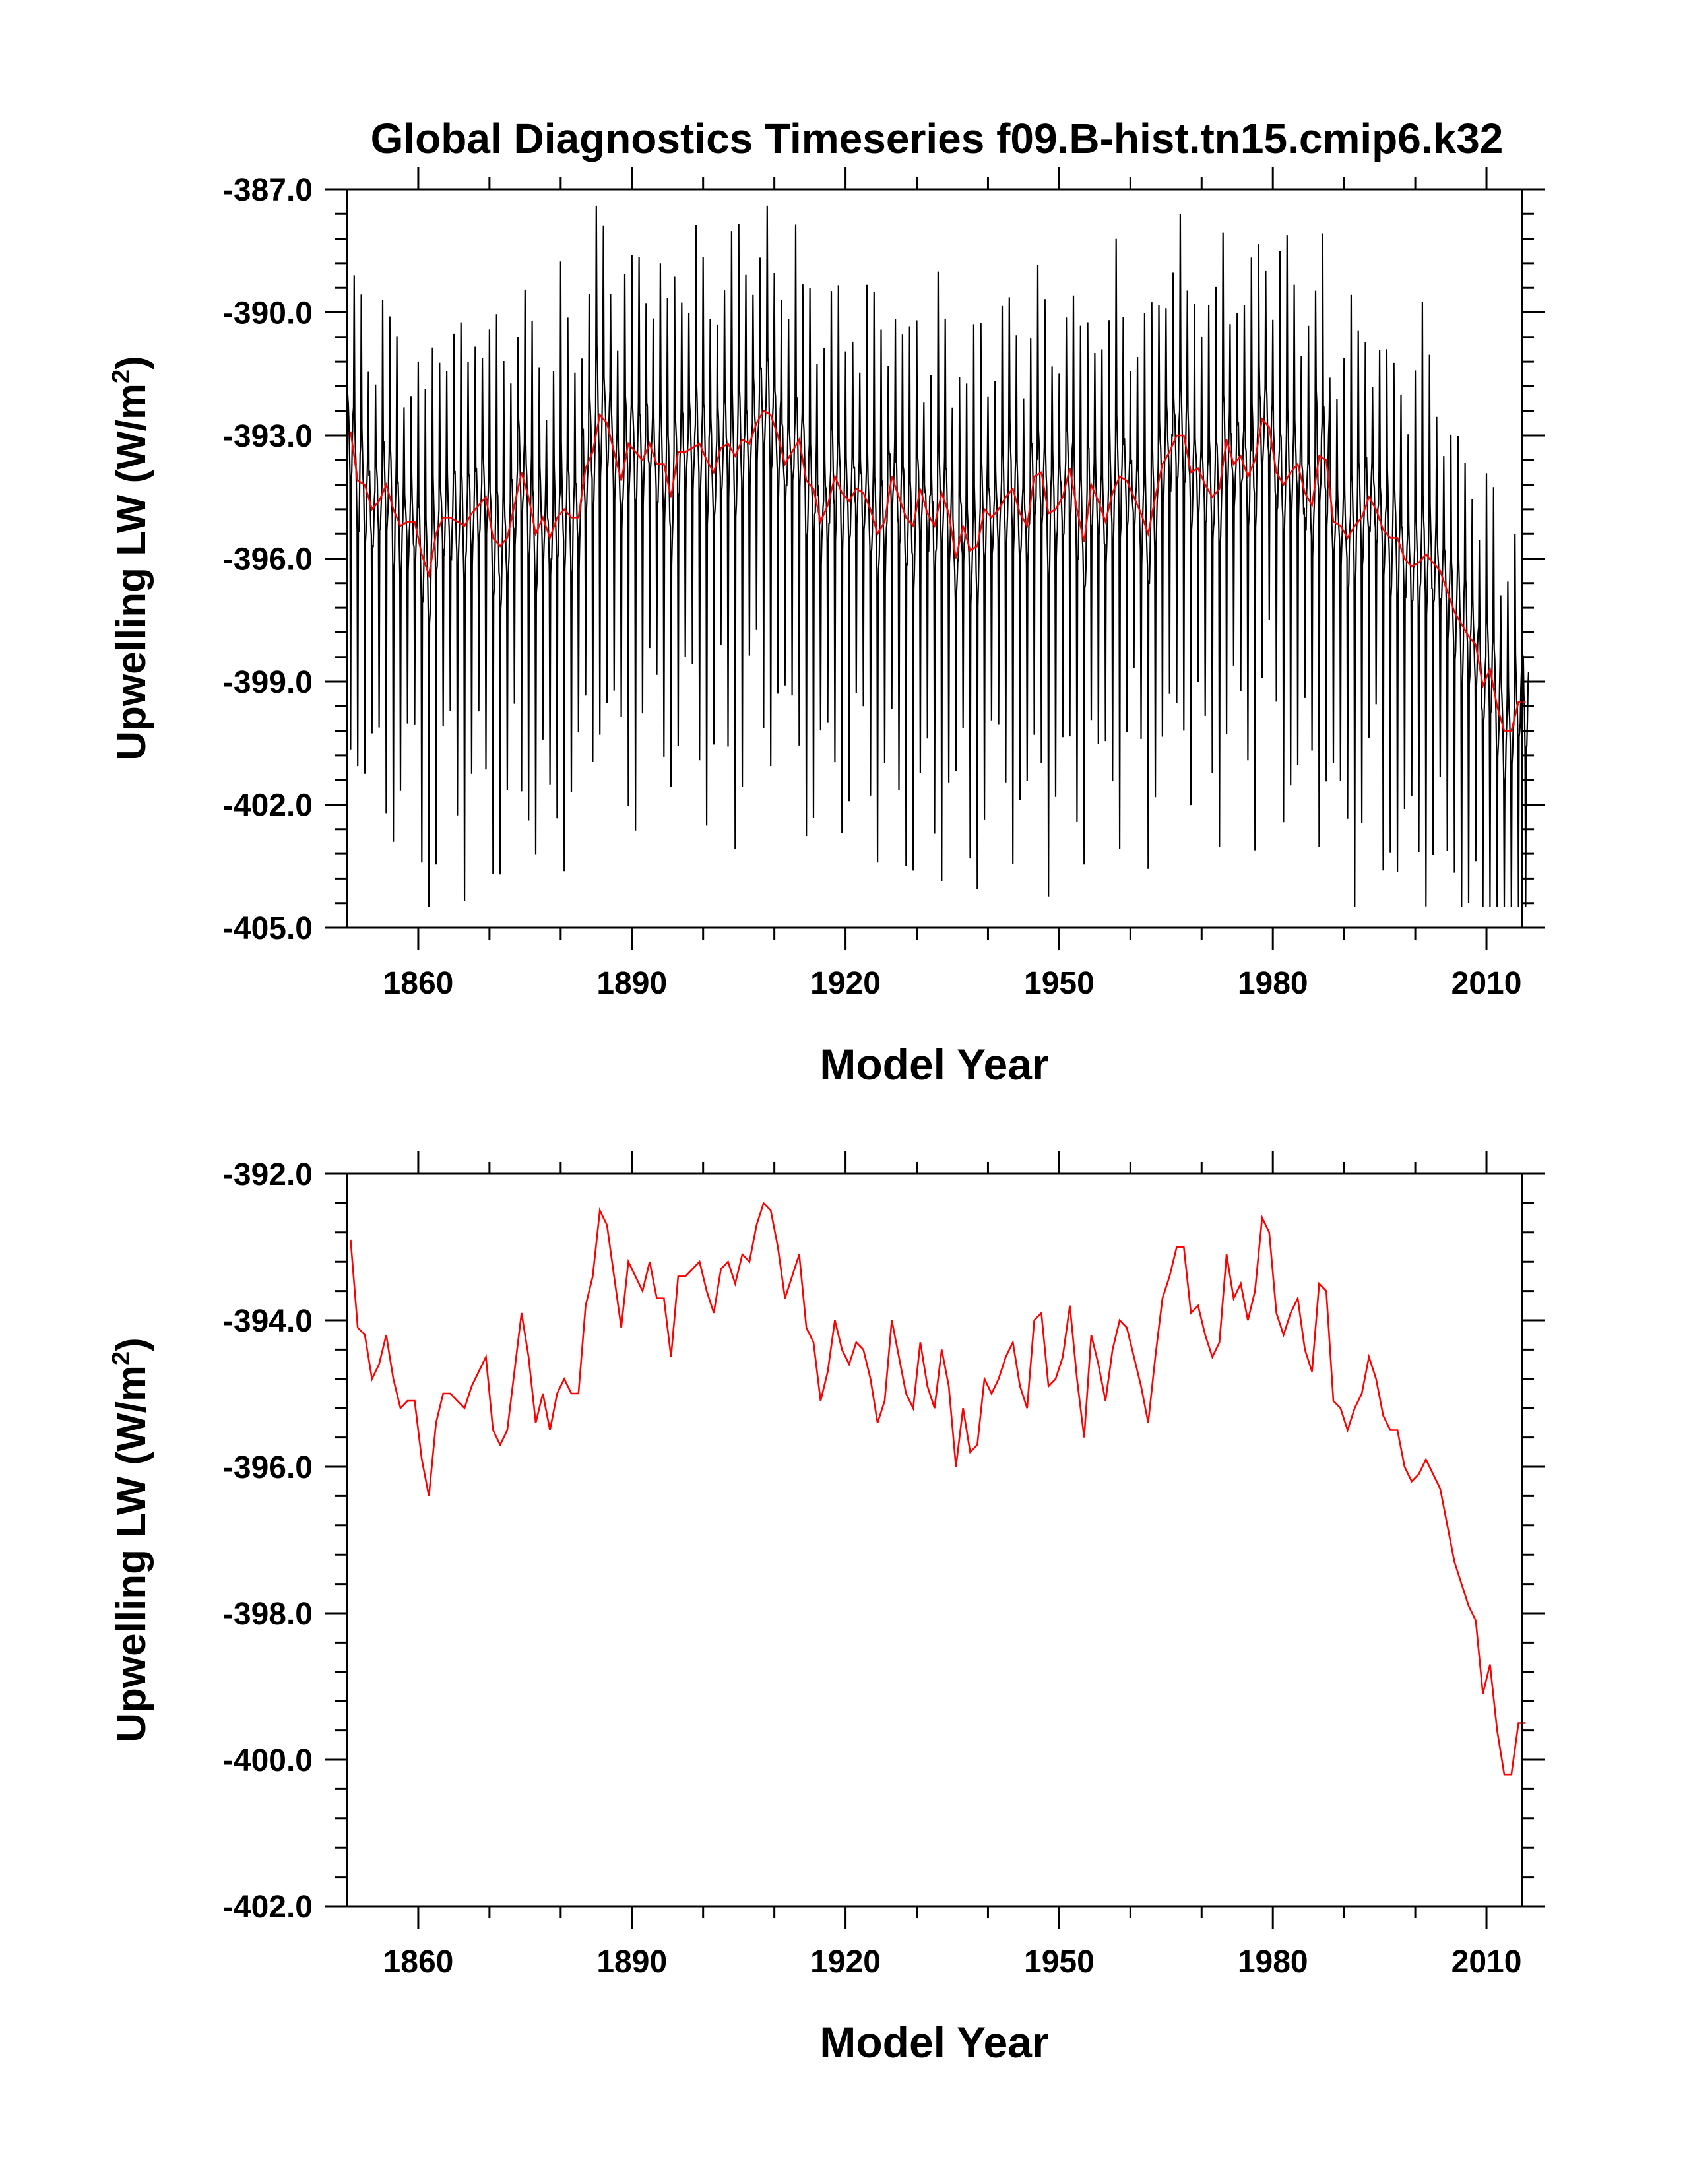 This screenshot has width=1689, height=2184. What do you see at coordinates (268, 682) in the screenshot?
I see `y-tick-label: -399.0` at bounding box center [268, 682].